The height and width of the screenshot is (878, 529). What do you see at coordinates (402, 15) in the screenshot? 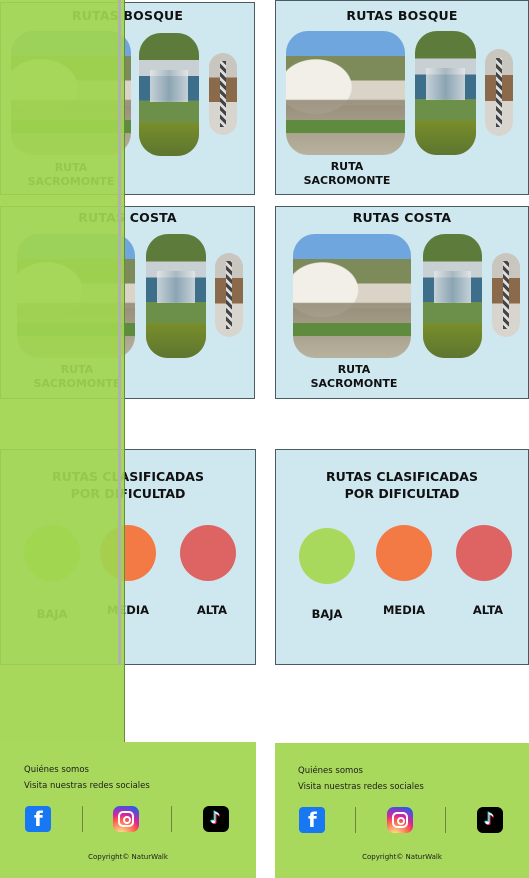
I see `bosque-title: RUTAS BOSQUE` at bounding box center [402, 15].